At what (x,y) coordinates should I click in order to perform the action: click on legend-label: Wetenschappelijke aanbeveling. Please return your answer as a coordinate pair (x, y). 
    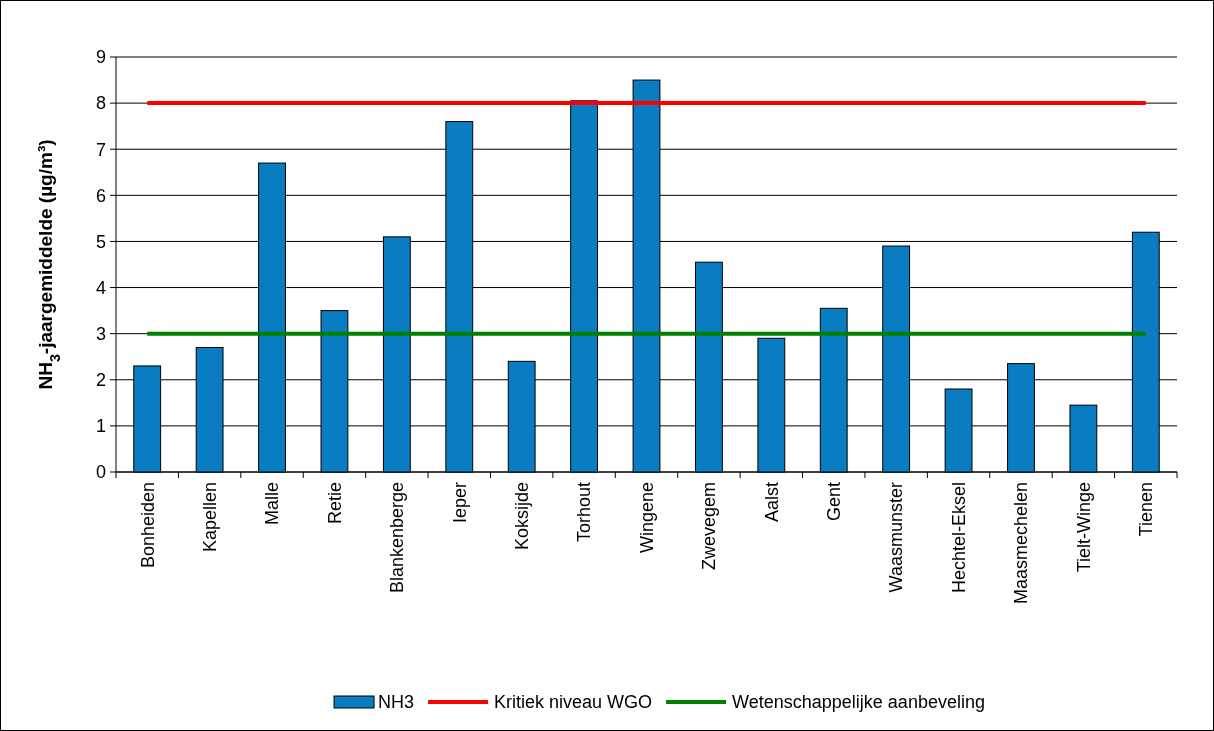
    Looking at the image, I should click on (858, 702).